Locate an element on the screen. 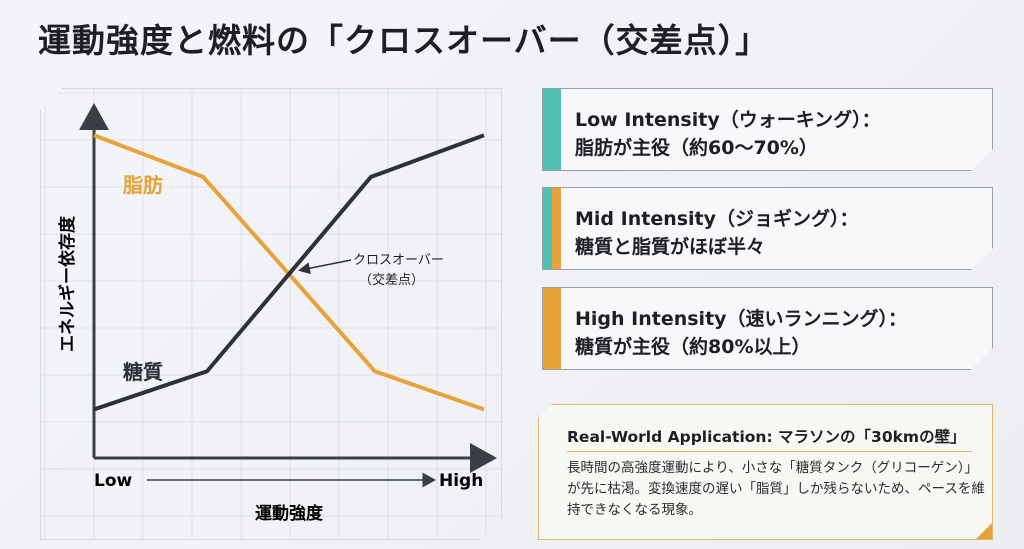 This screenshot has height=549, width=1024. x-axis-label: 運動強度 is located at coordinates (289, 513).